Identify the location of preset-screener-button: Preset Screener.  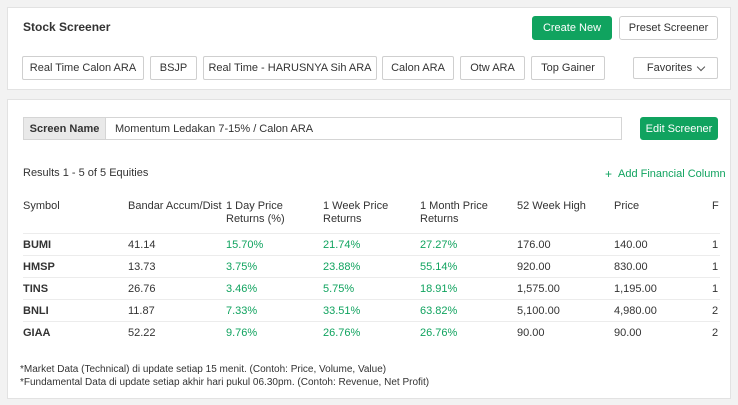
(668, 28).